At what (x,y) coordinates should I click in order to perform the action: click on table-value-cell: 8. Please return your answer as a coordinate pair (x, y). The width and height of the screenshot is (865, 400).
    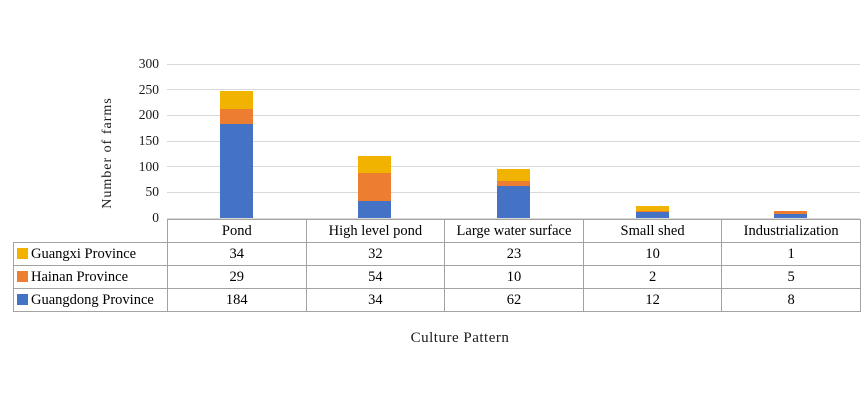
    Looking at the image, I should click on (791, 300).